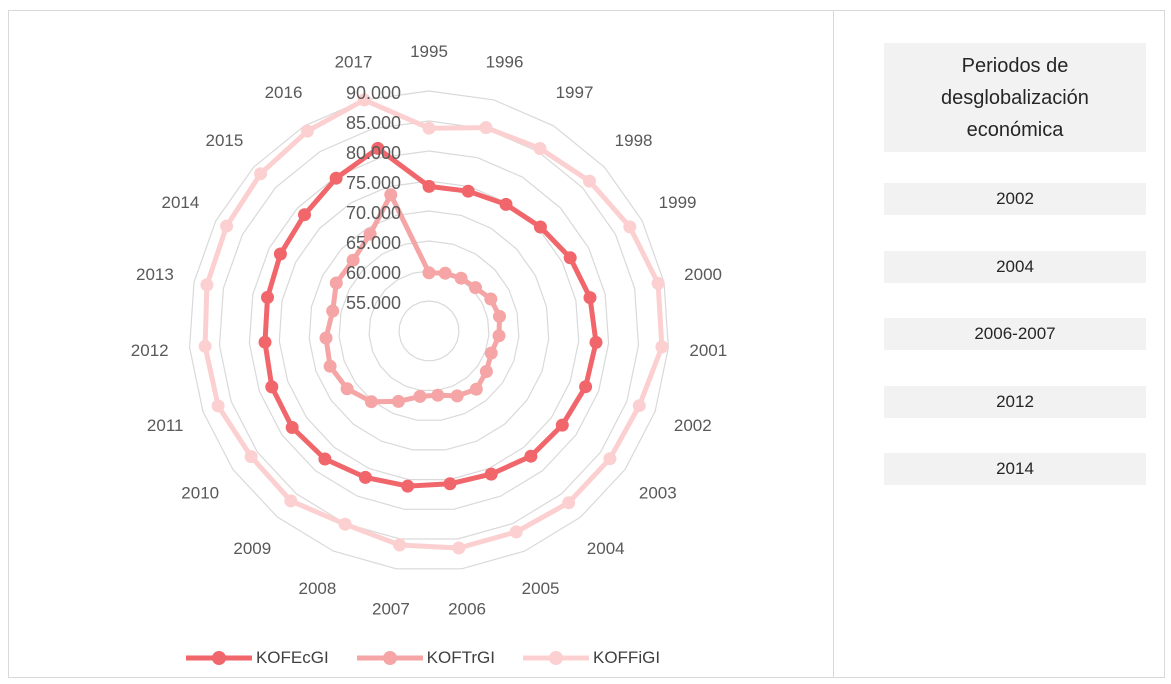  Describe the element at coordinates (429, 51) in the screenshot. I see `category-label: 1995` at that location.